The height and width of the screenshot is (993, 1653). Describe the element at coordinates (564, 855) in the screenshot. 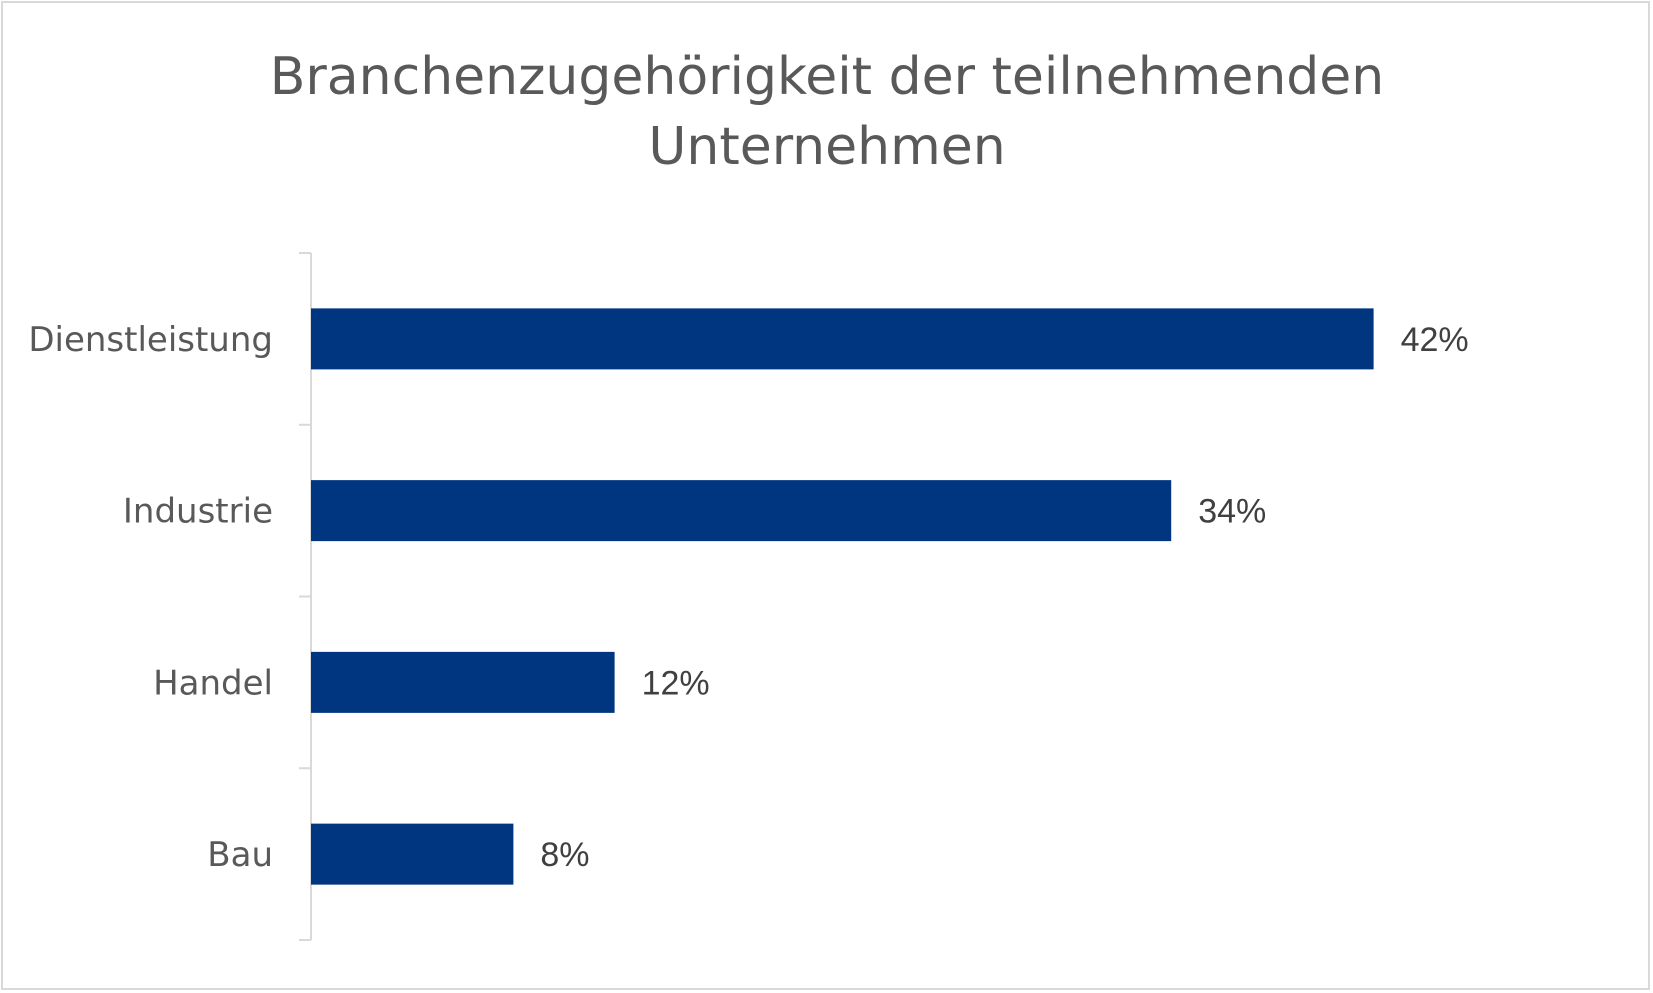

I see `data-label: 8%` at that location.